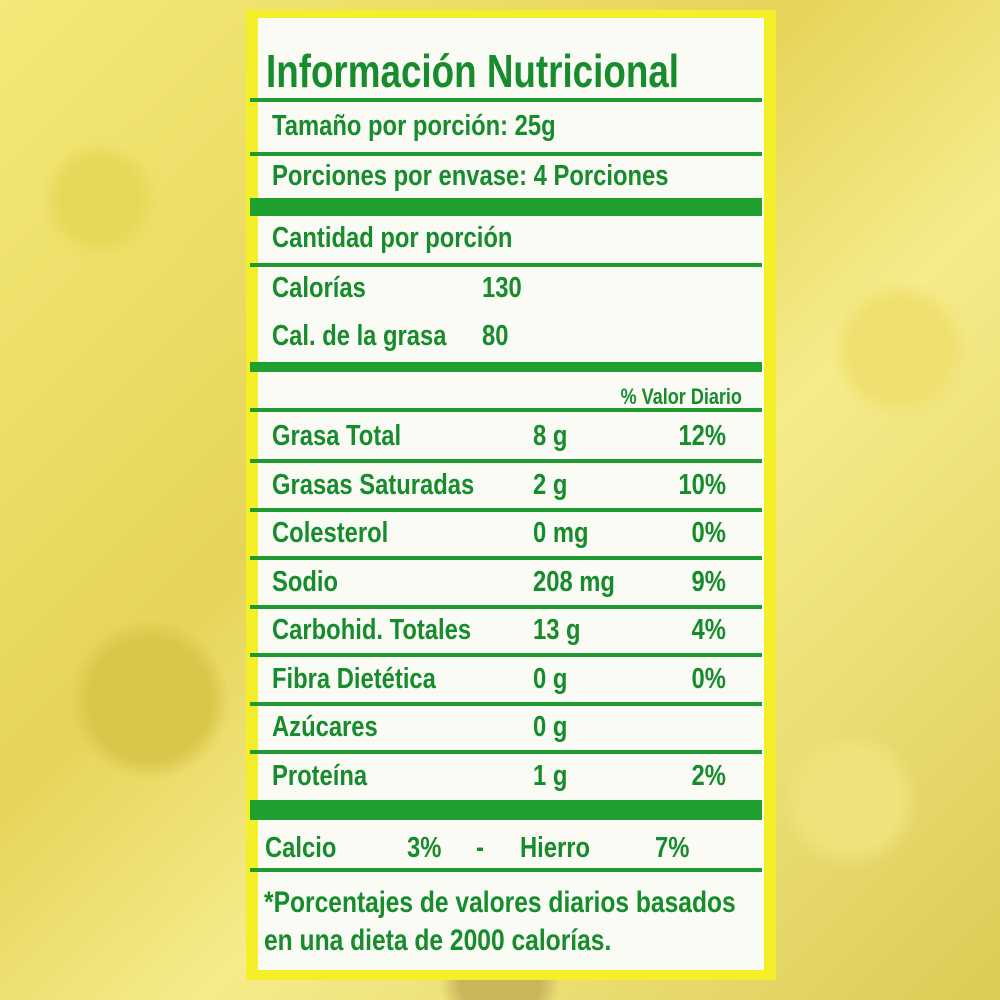  Describe the element at coordinates (320, 775) in the screenshot. I see `nutrient-label: Proteína` at that location.